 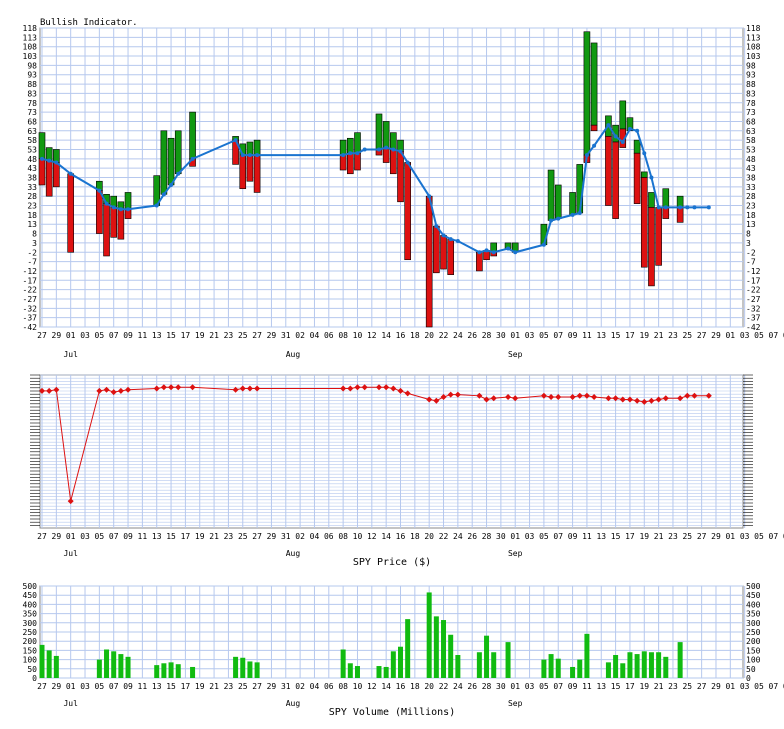 What do you see at coordinates (751, 131) in the screenshot?
I see `y-tick-label: 63` at bounding box center [751, 131].